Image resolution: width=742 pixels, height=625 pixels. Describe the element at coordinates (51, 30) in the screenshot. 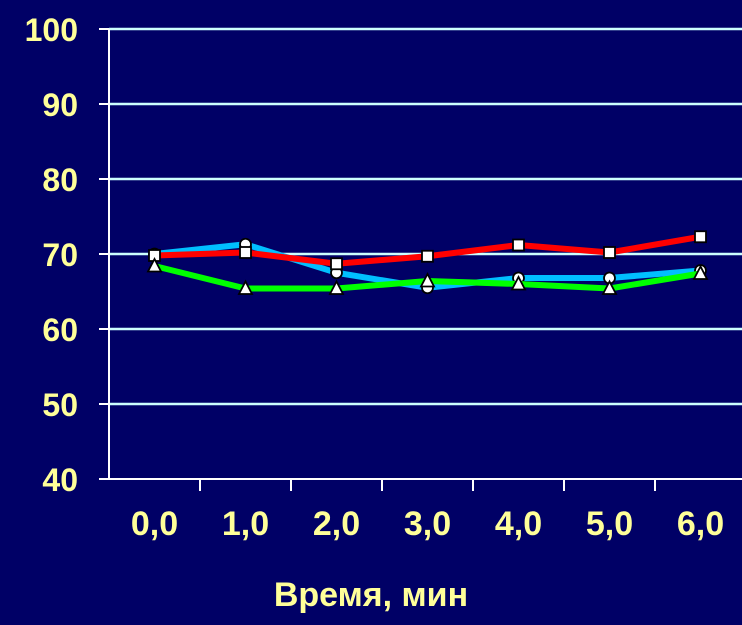

I see `y-tick-label: 100` at that location.